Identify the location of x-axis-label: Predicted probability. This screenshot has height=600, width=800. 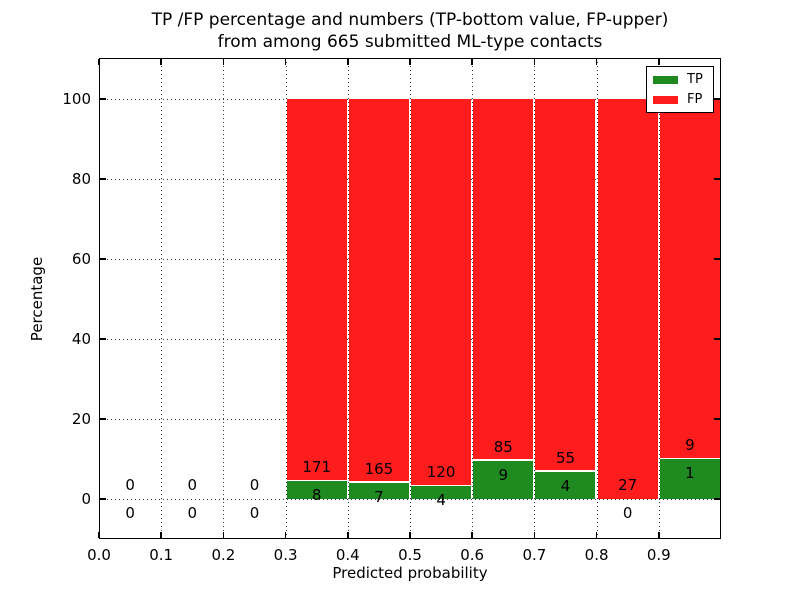
(410, 573).